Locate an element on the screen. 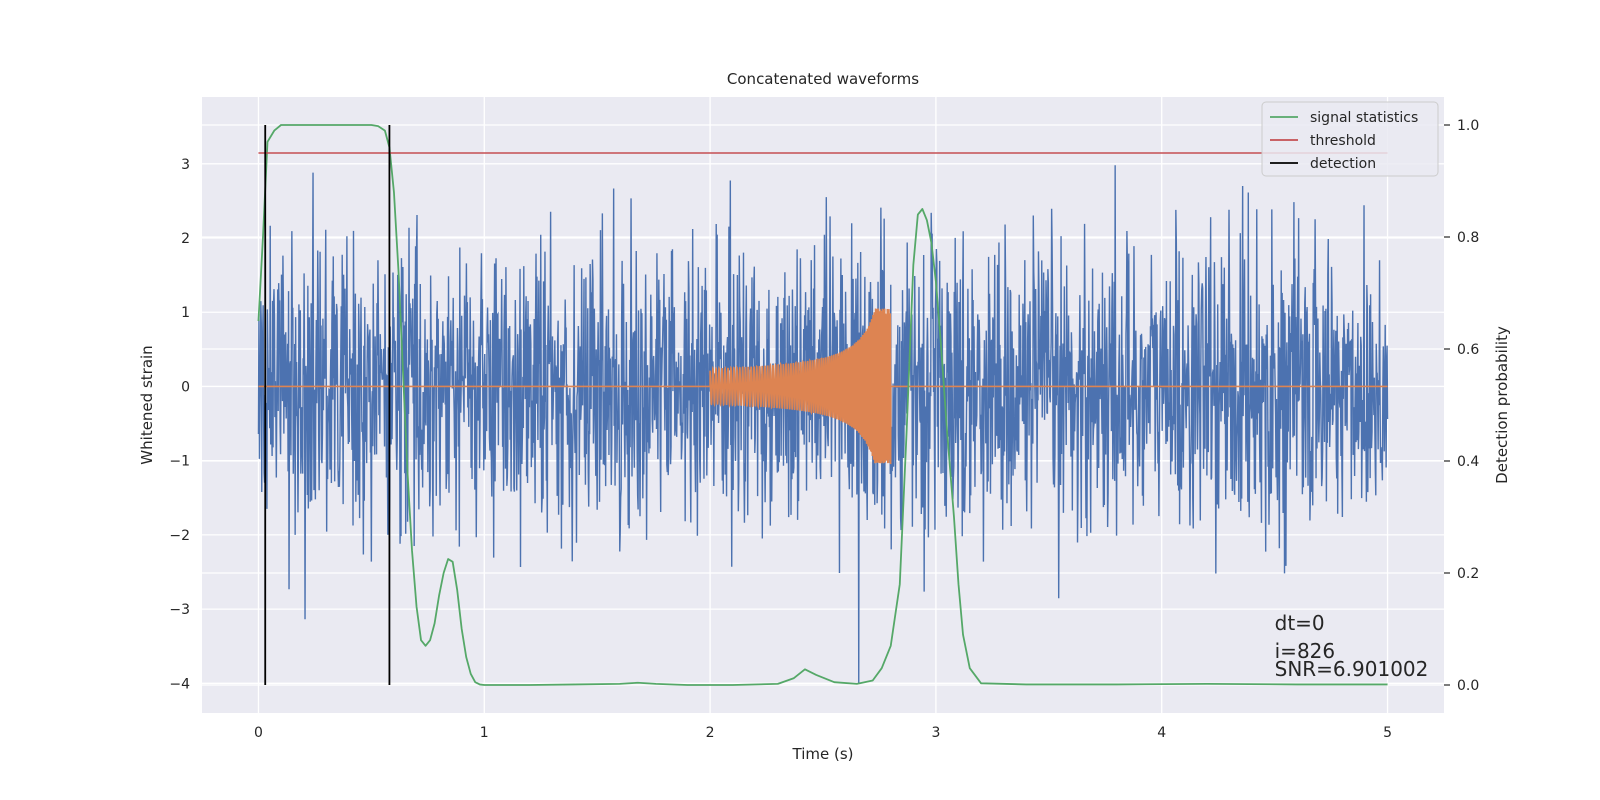 The width and height of the screenshot is (1600, 800). x-tick-label: 5 is located at coordinates (1387, 733).